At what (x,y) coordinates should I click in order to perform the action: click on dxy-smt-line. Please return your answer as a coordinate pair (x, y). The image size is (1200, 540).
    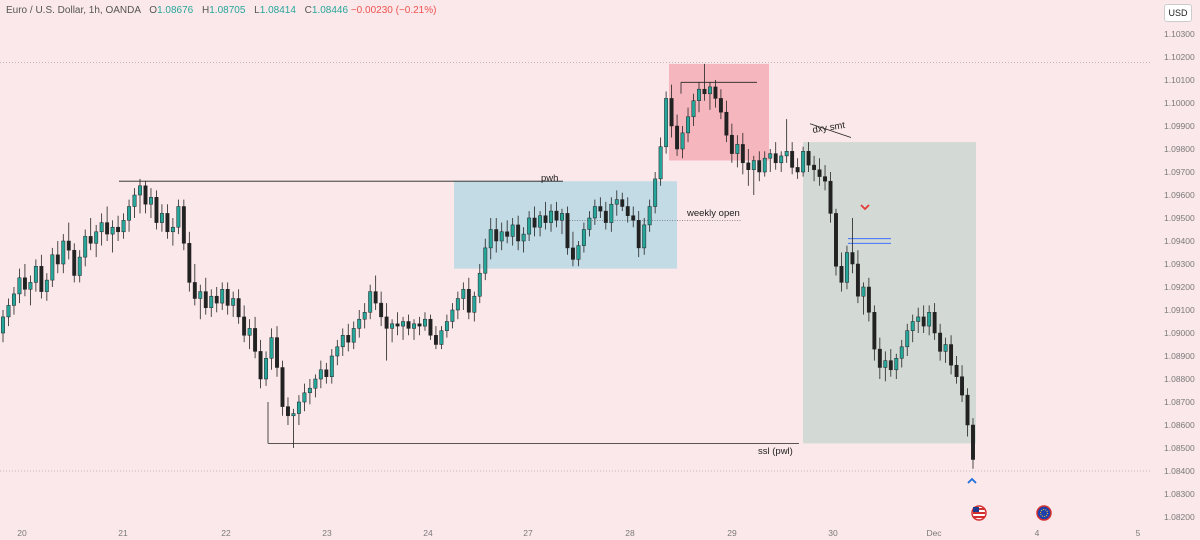
    Looking at the image, I should click on (830, 130).